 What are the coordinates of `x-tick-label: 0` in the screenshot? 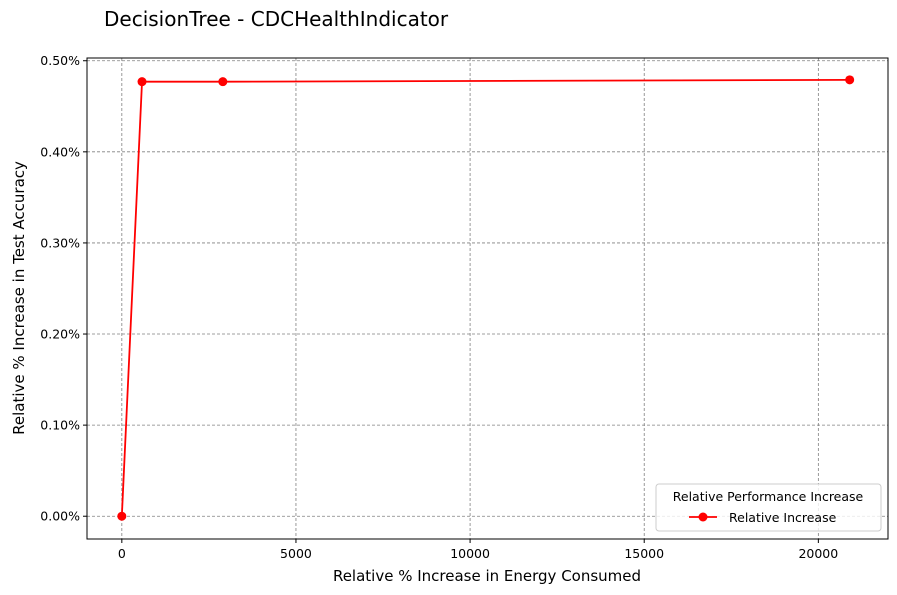 It's located at (122, 553).